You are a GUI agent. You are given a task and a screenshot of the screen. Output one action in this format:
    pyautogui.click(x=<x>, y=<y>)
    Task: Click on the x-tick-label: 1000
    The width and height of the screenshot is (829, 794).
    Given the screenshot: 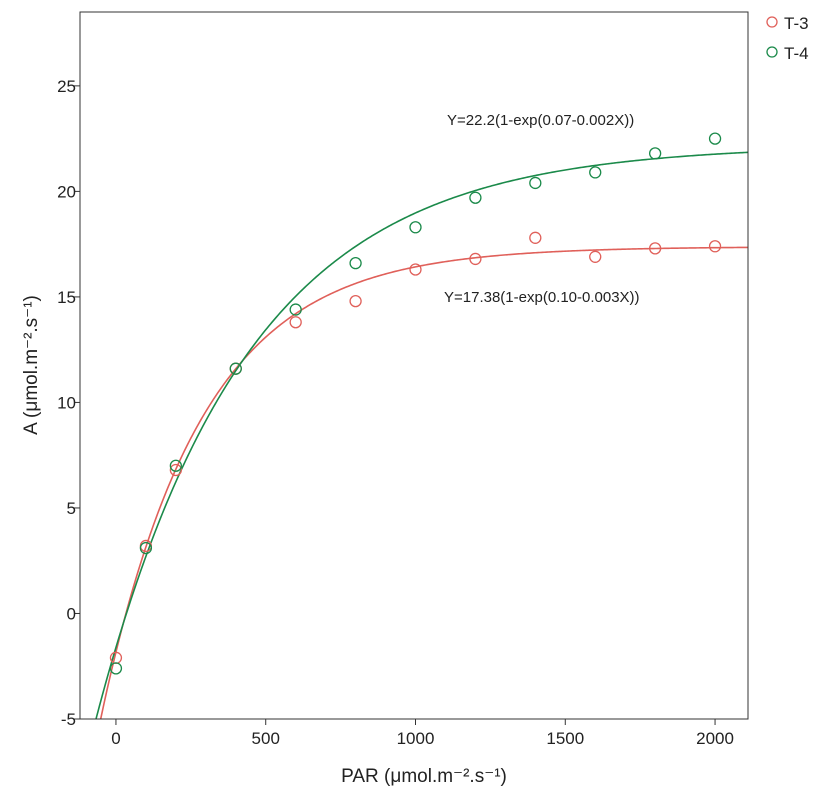 What is the action you would take?
    pyautogui.click(x=416, y=738)
    